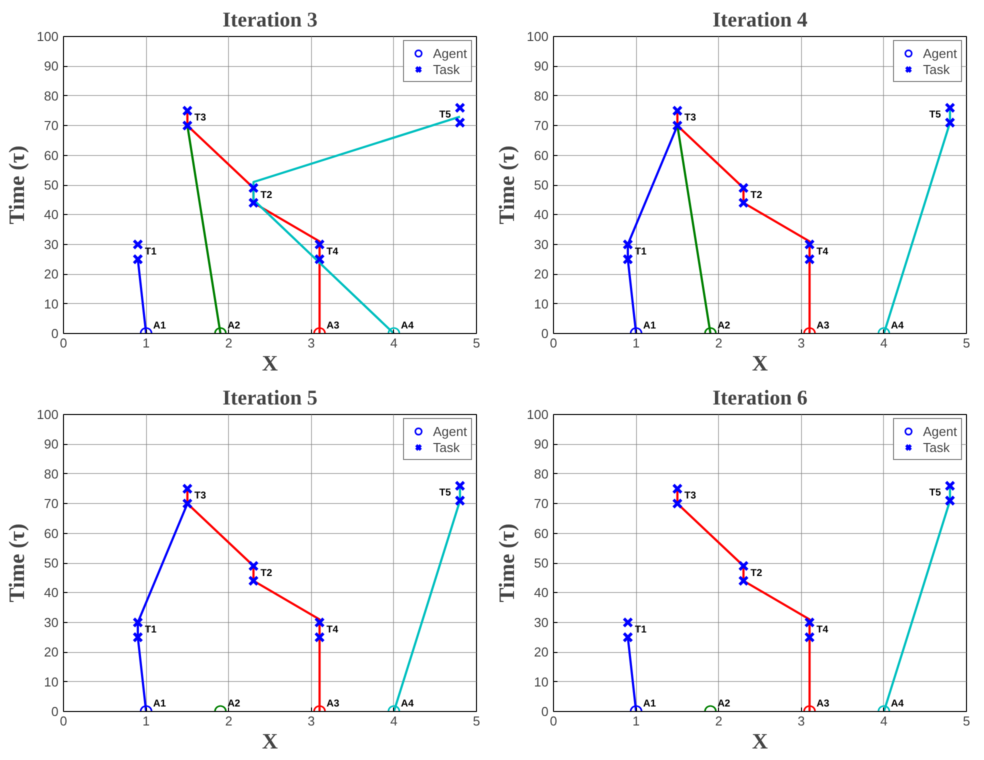 This screenshot has width=984, height=760. I want to click on chart-title: Iteration 6, so click(760, 398).